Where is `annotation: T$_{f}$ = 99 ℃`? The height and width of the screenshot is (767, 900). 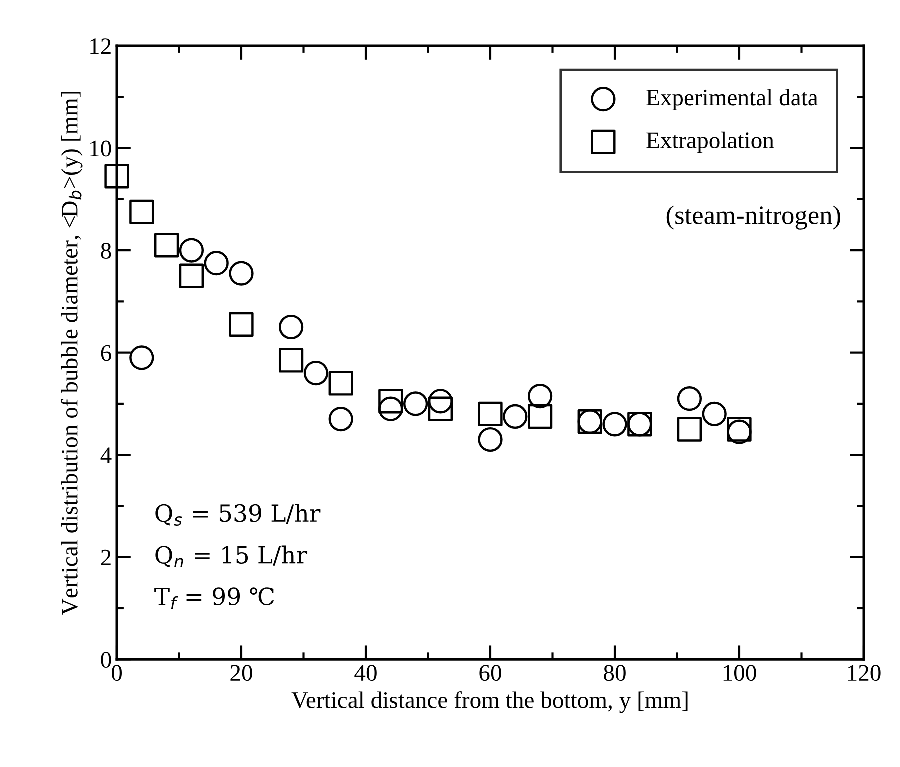 annotation: T$_{f}$ = 99 ℃ is located at coordinates (214, 599).